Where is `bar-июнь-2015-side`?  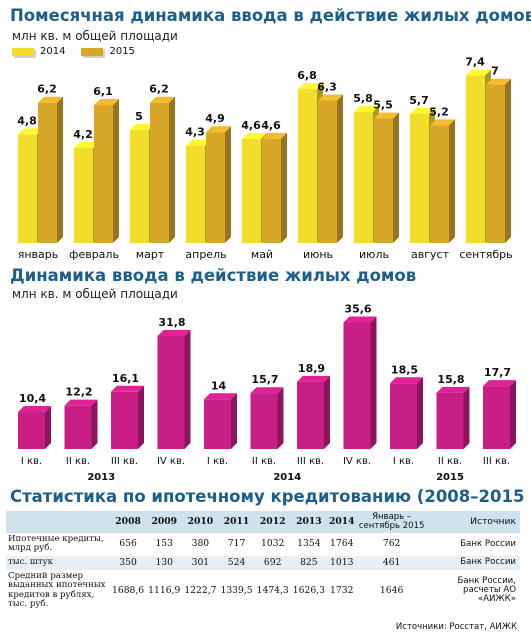 bar-июнь-2015-side is located at coordinates (340, 169).